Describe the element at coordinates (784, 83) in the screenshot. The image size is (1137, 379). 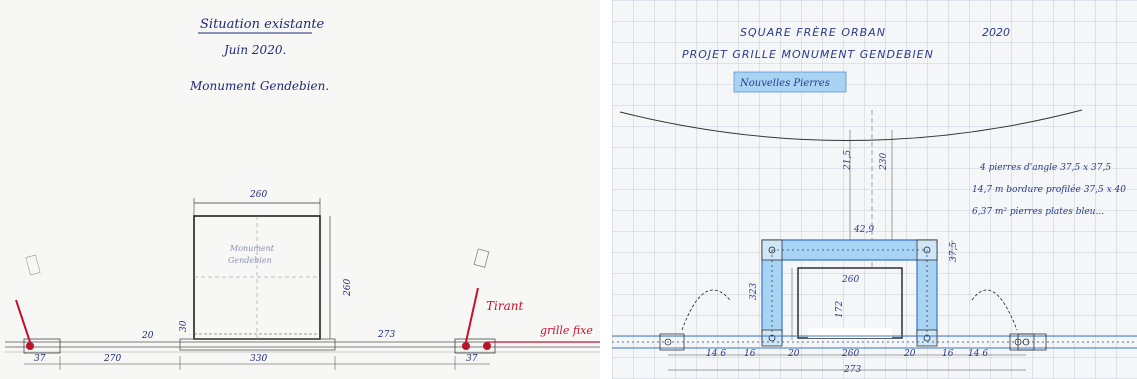
I see `new-stones-badge-label: Nouvelles Pierres` at that location.